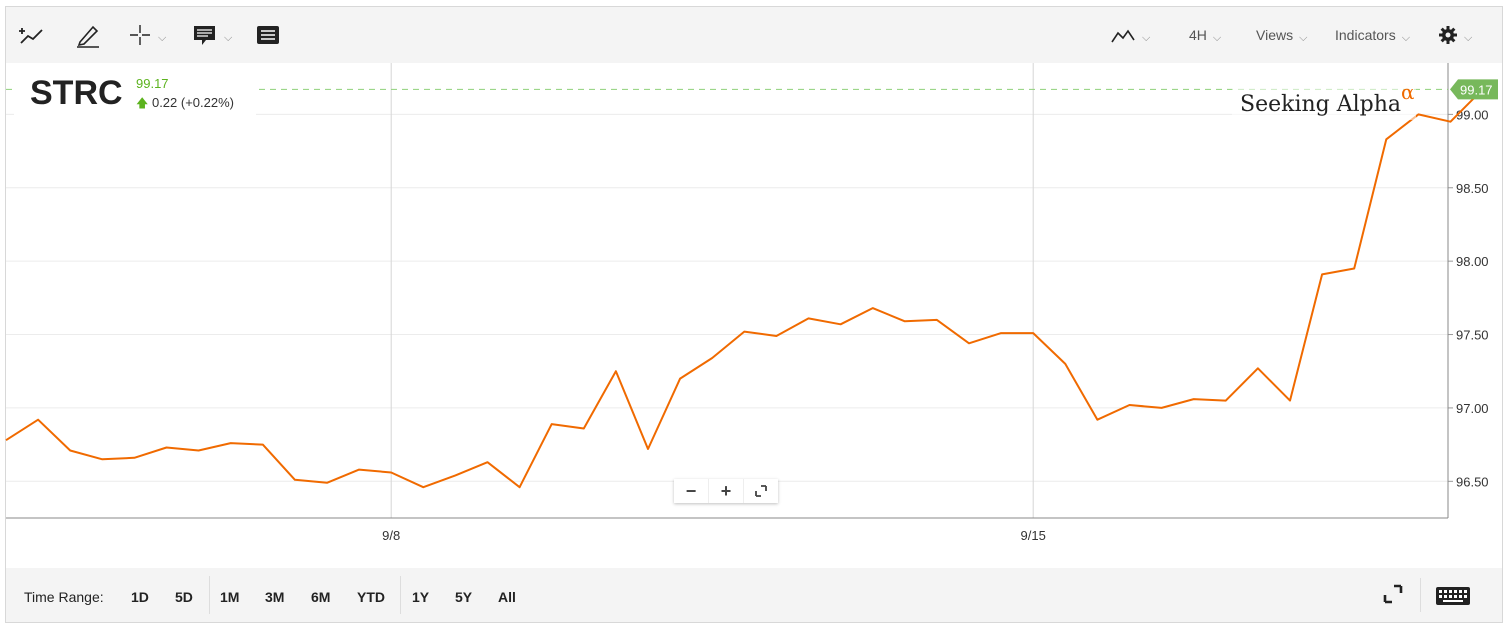 This screenshot has height=626, width=1511. Describe the element at coordinates (1123, 36) in the screenshot. I see `mountain-chart-icon` at that location.